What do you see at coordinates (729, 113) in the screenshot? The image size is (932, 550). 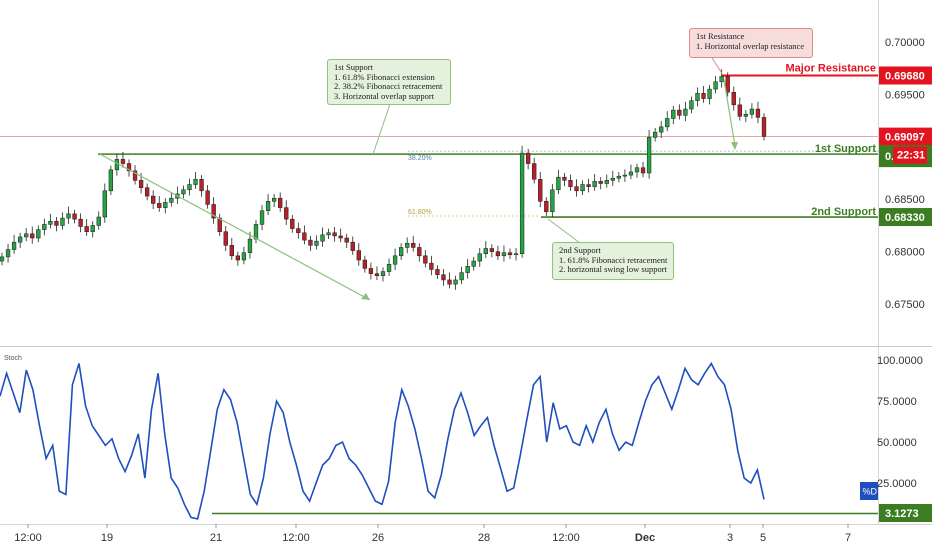 I see `drop-arrow-line` at bounding box center [729, 113].